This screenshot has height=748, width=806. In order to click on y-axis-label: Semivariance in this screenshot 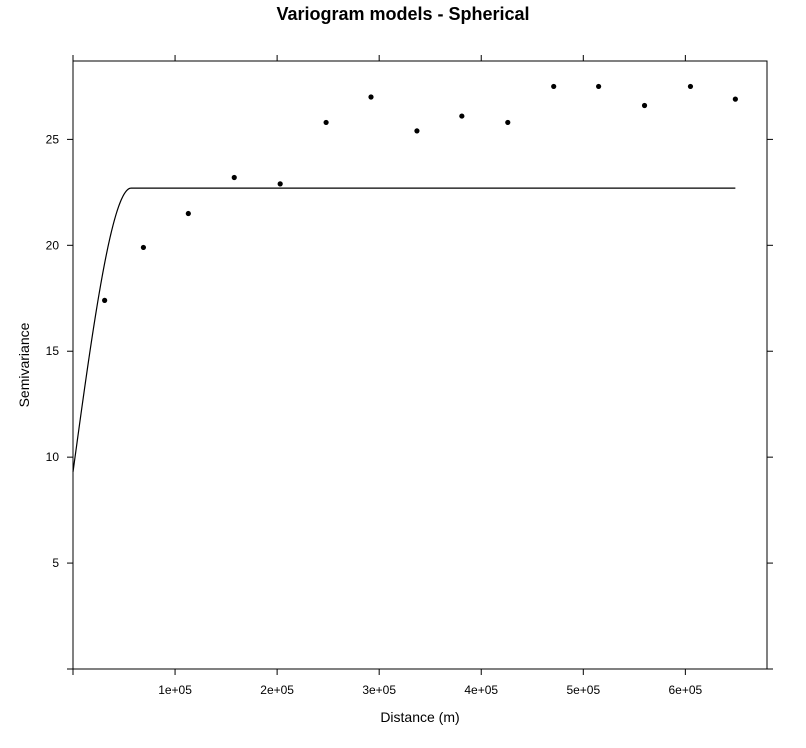, I will do `click(24, 365)`.